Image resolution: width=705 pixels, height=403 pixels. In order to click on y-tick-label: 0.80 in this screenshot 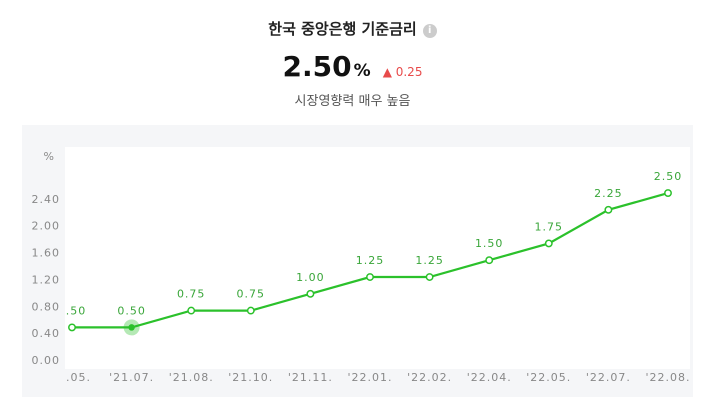, I will do `click(46, 306)`.